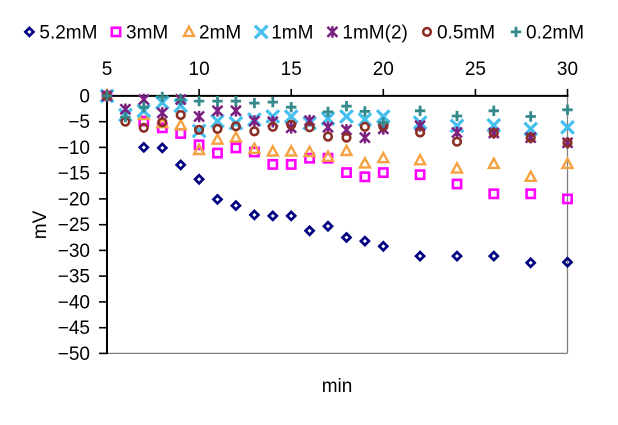 This screenshot has height=425, width=618. What do you see at coordinates (475, 69) in the screenshot?
I see `svg-text: 25` at bounding box center [475, 69].